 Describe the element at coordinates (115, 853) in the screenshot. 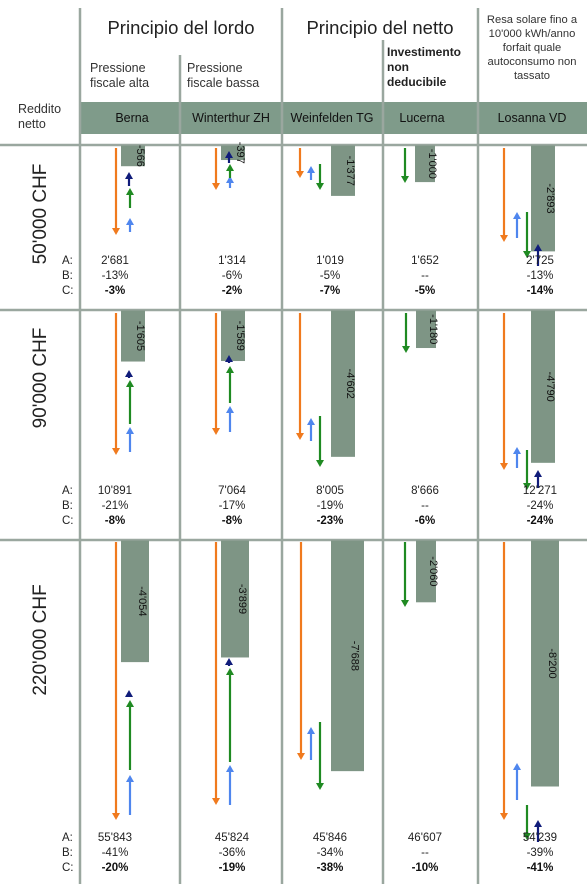

I see `value-b: -41%` at that location.